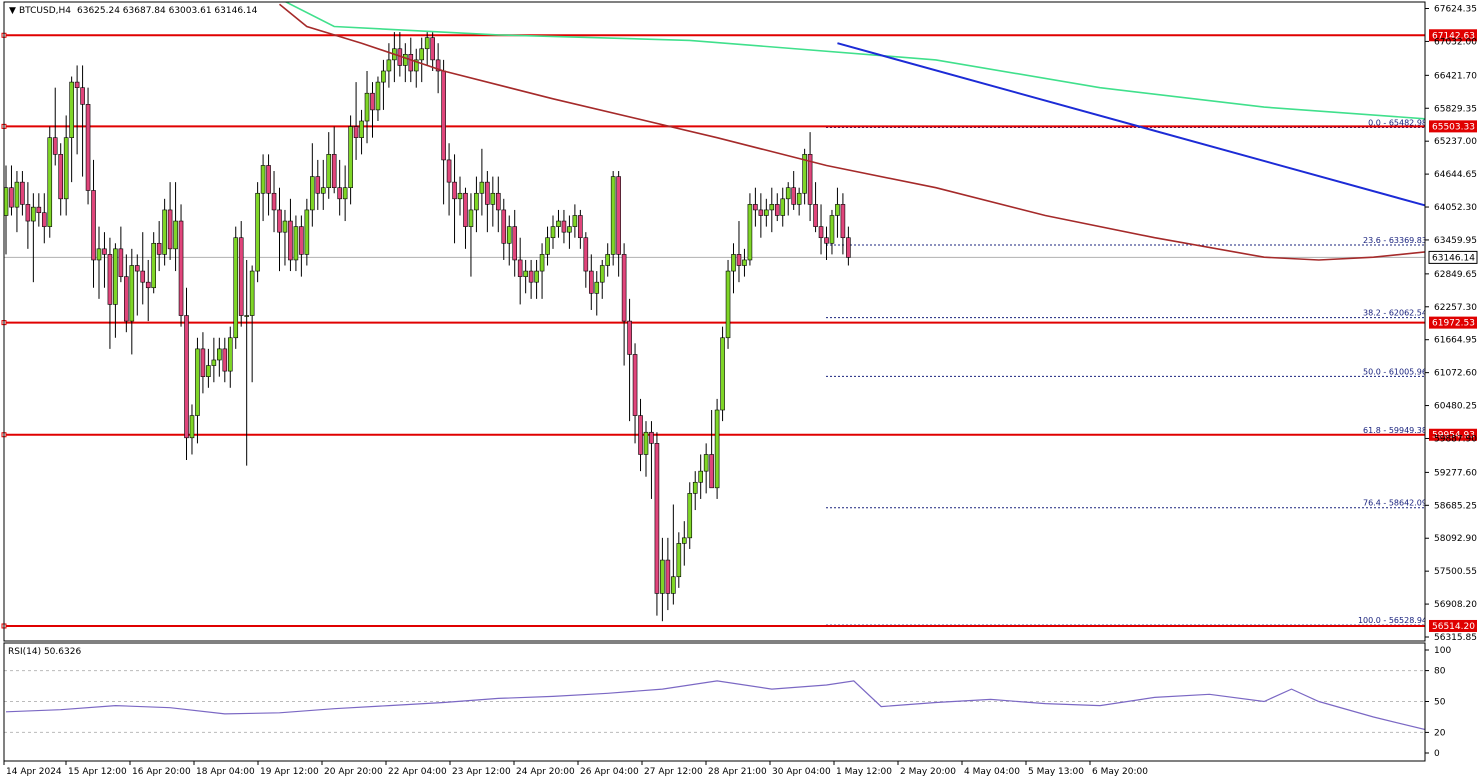 This screenshot has width=1479, height=784. What do you see at coordinates (1455, 142) in the screenshot?
I see `price-tick-label: 65237.00` at bounding box center [1455, 142].